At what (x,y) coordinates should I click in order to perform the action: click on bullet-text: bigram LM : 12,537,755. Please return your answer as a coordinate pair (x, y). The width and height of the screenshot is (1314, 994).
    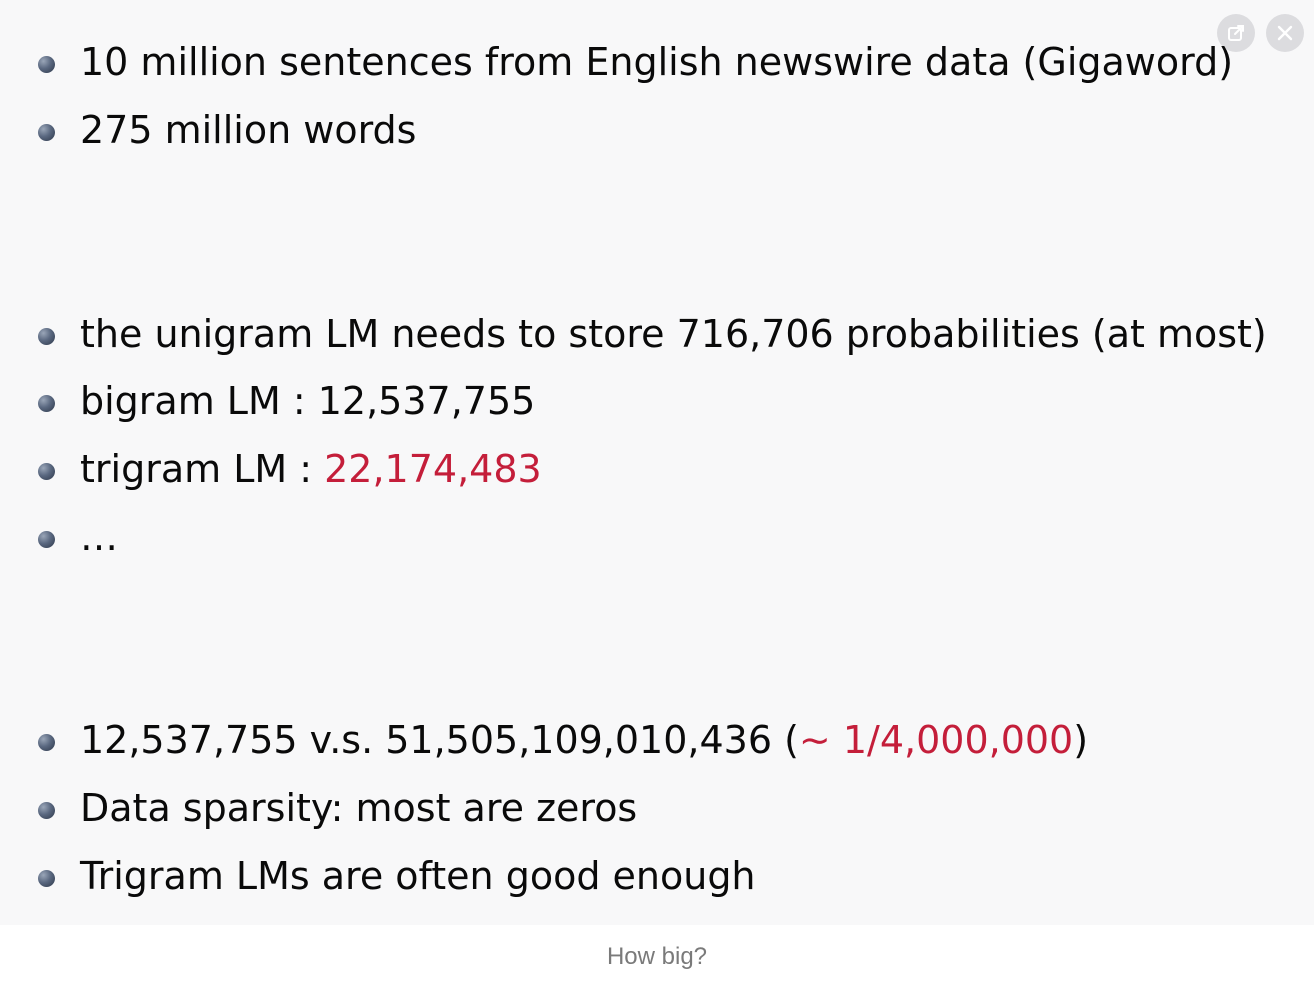
    Looking at the image, I should click on (307, 401).